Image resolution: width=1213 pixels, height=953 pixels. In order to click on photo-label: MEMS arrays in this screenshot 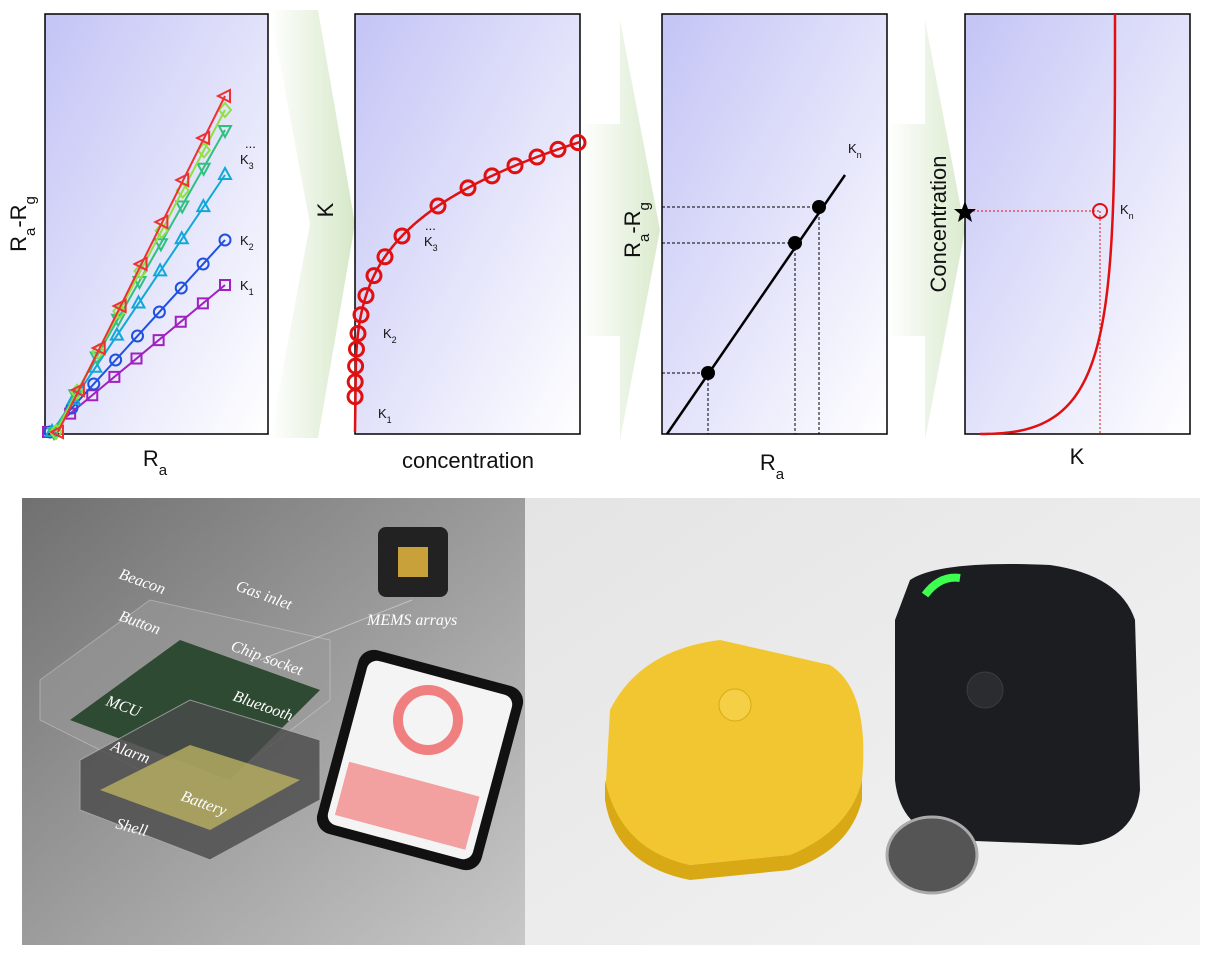, I will do `click(411, 620)`.